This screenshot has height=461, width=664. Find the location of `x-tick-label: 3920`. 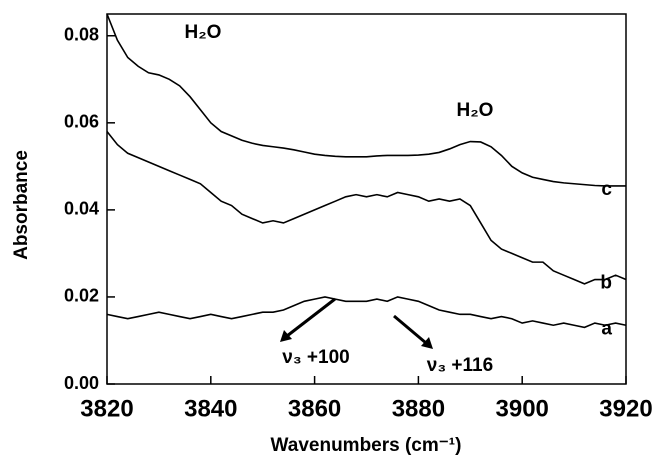

x-tick-label: 3920 is located at coordinates (625, 408).